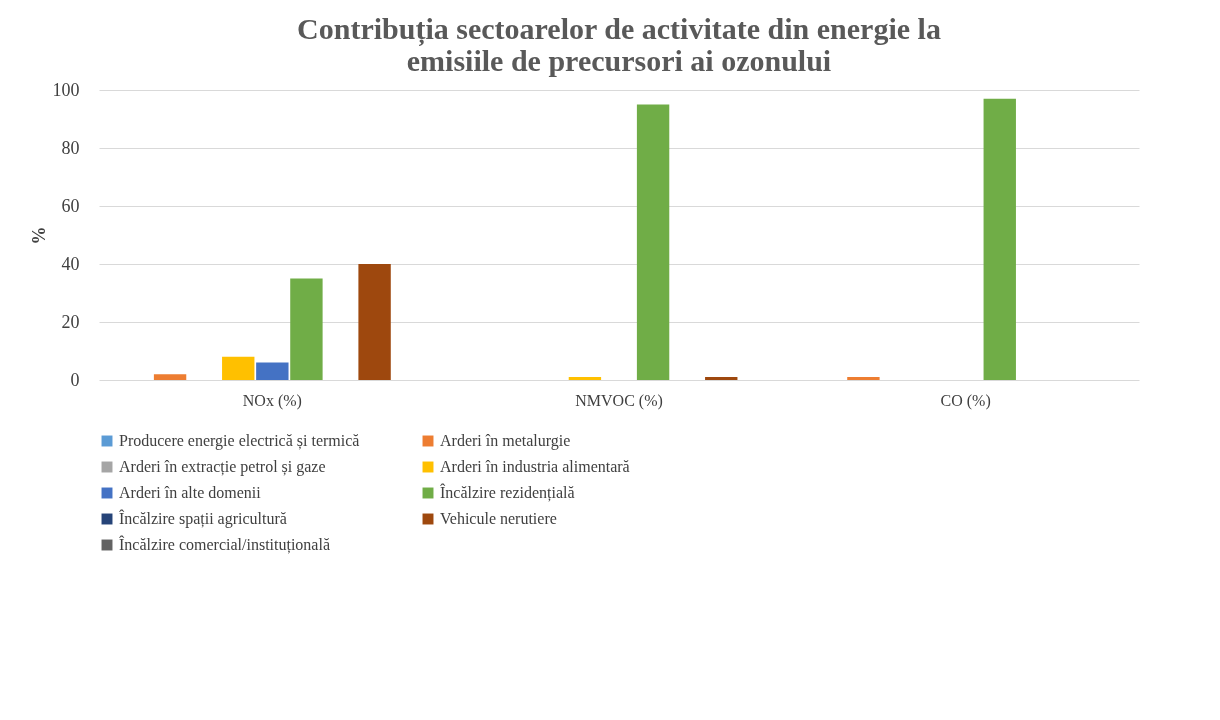 This screenshot has height=720, width=1220. What do you see at coordinates (965, 400) in the screenshot?
I see `x-tick-label: CO (%)` at bounding box center [965, 400].